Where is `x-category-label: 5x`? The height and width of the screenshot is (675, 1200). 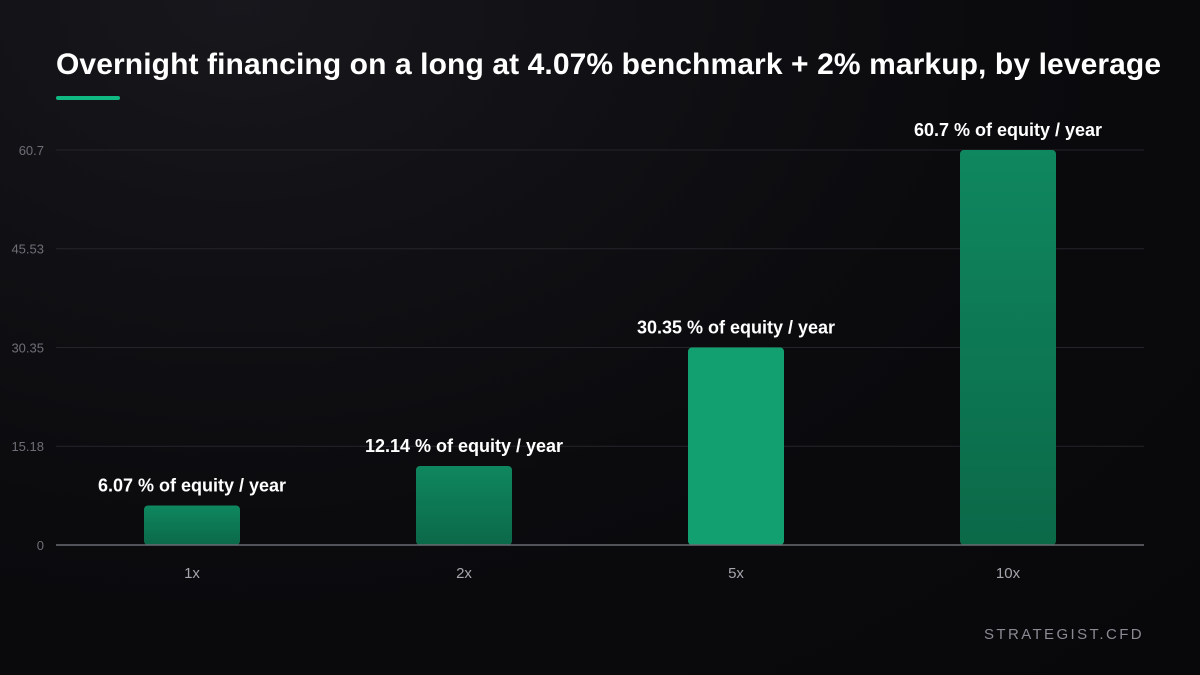 x-category-label: 5x is located at coordinates (736, 573).